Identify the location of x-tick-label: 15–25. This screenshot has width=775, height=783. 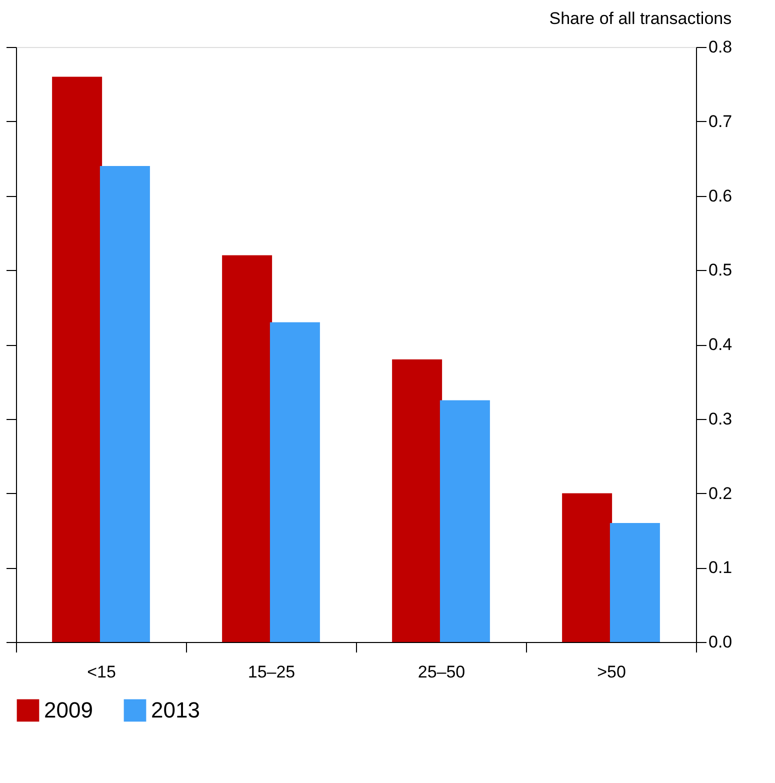
(272, 672).